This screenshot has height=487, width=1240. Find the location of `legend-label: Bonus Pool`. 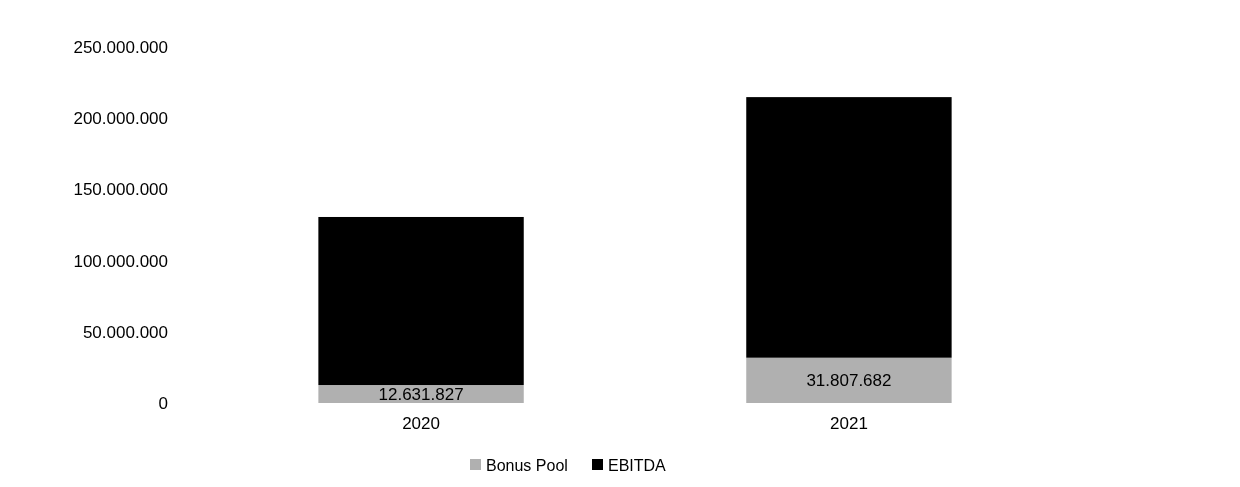

legend-label: Bonus Pool is located at coordinates (527, 465).